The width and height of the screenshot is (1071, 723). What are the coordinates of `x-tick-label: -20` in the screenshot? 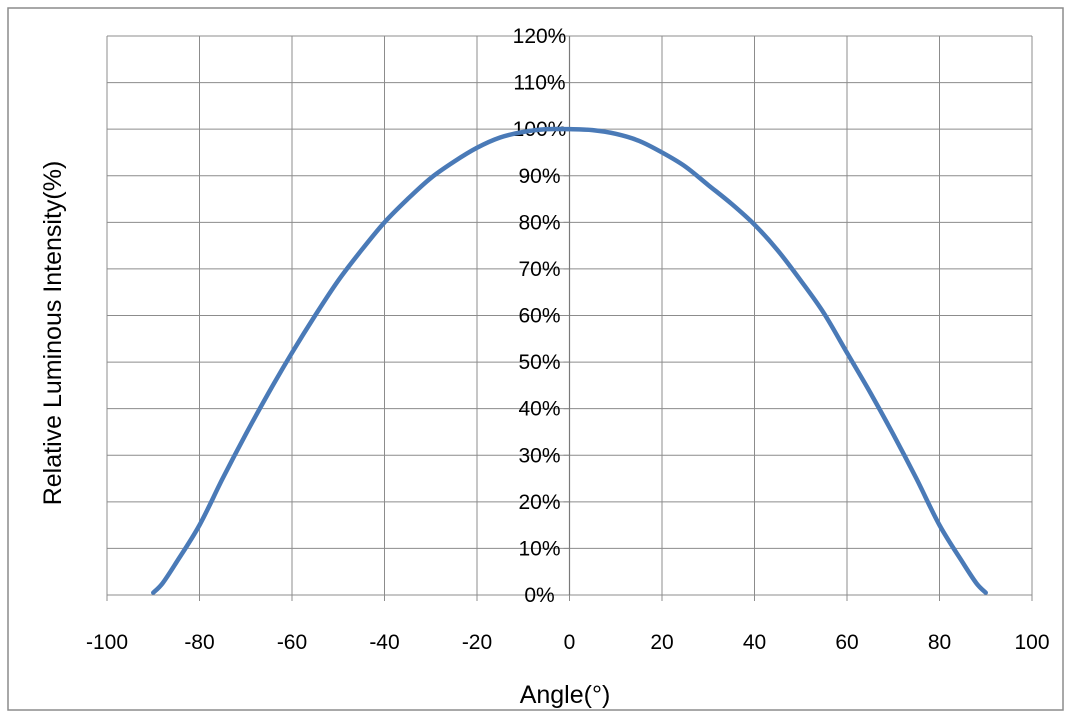 It's located at (477, 642).